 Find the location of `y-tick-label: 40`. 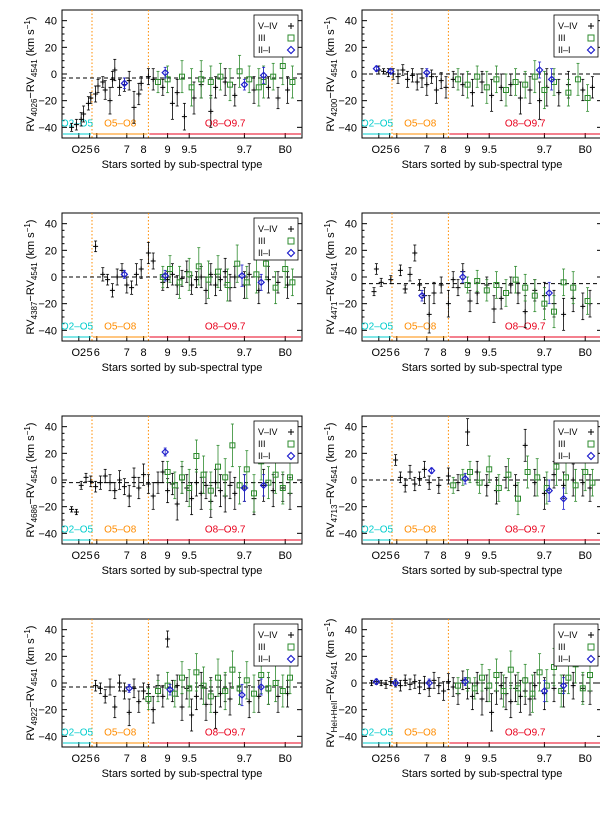

y-tick-label: 40 is located at coordinates (351, 631).